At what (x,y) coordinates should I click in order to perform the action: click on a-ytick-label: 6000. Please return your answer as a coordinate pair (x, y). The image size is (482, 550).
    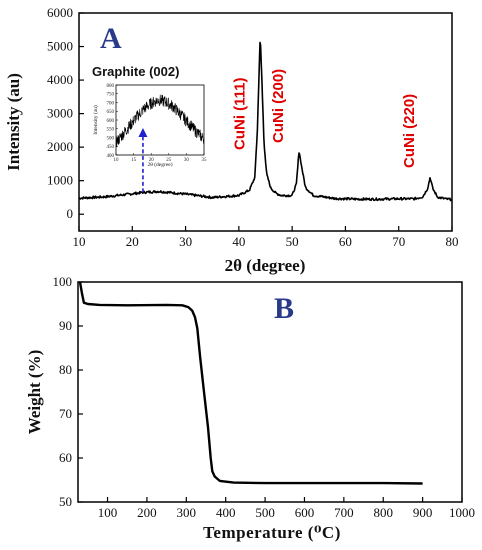
    Looking at the image, I should click on (60, 12).